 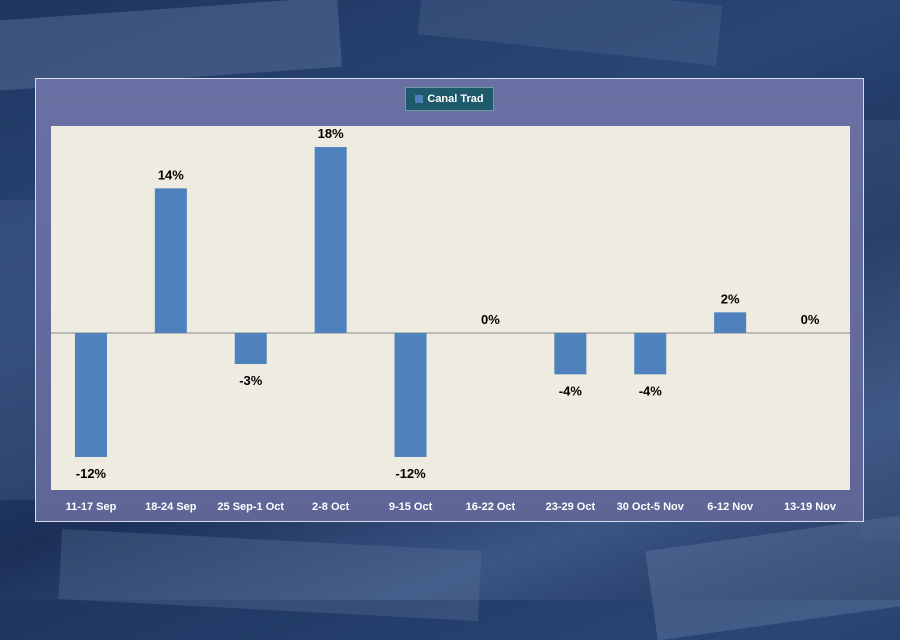 What do you see at coordinates (730, 298) in the screenshot?
I see `data-label: 2%` at bounding box center [730, 298].